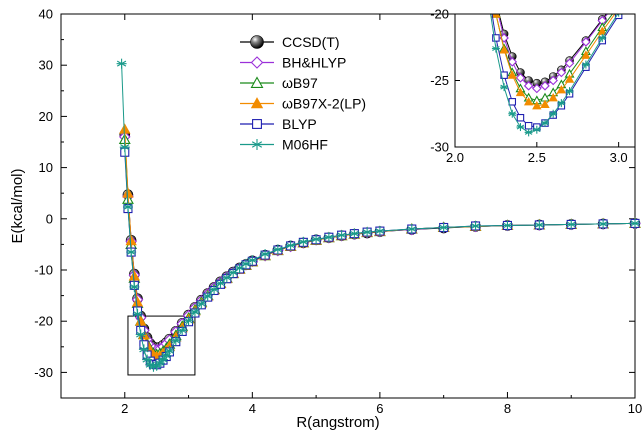 This screenshot has height=436, width=642. Describe the element at coordinates (455, 157) in the screenshot. I see `inset-x-tick-label: 2.0` at that location.